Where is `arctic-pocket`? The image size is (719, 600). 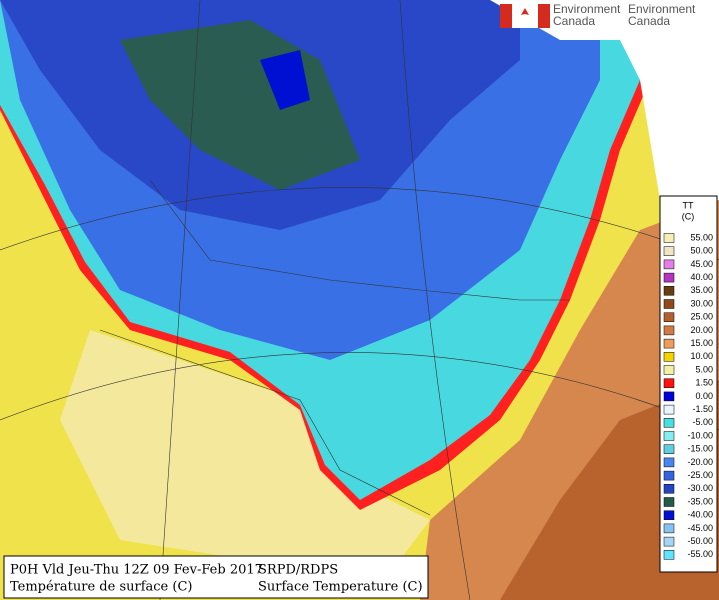 arctic-pocket is located at coordinates (285, 80).